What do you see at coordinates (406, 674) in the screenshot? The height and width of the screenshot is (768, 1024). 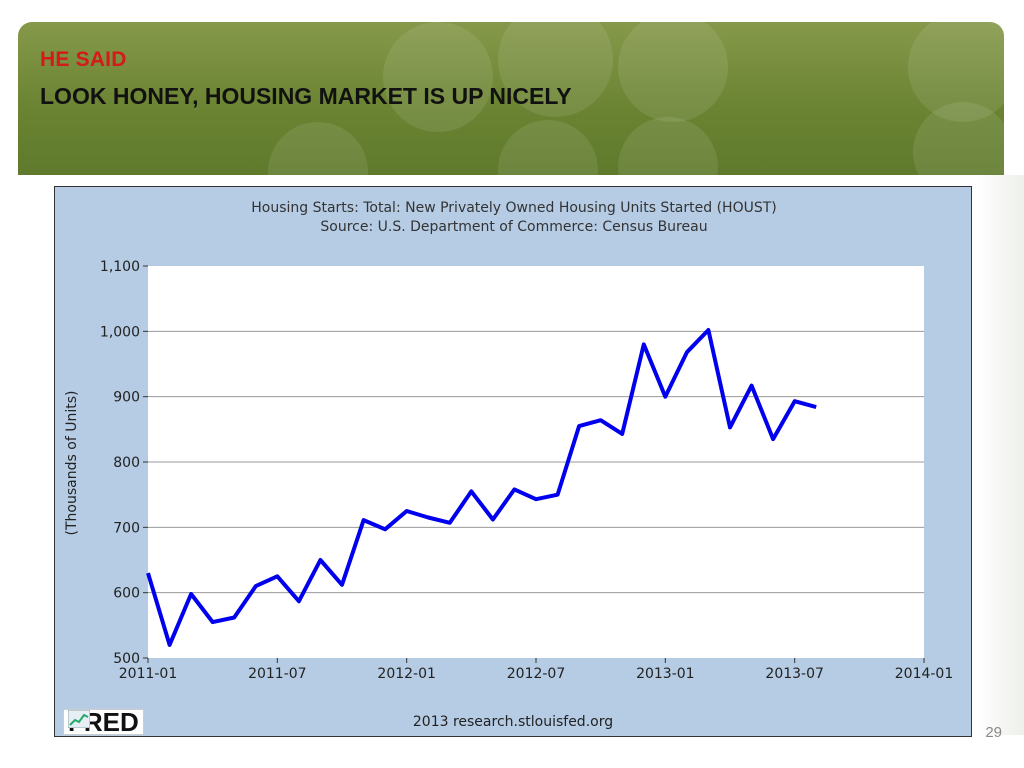 I see `x-tick-label: 2012-01` at bounding box center [406, 674].